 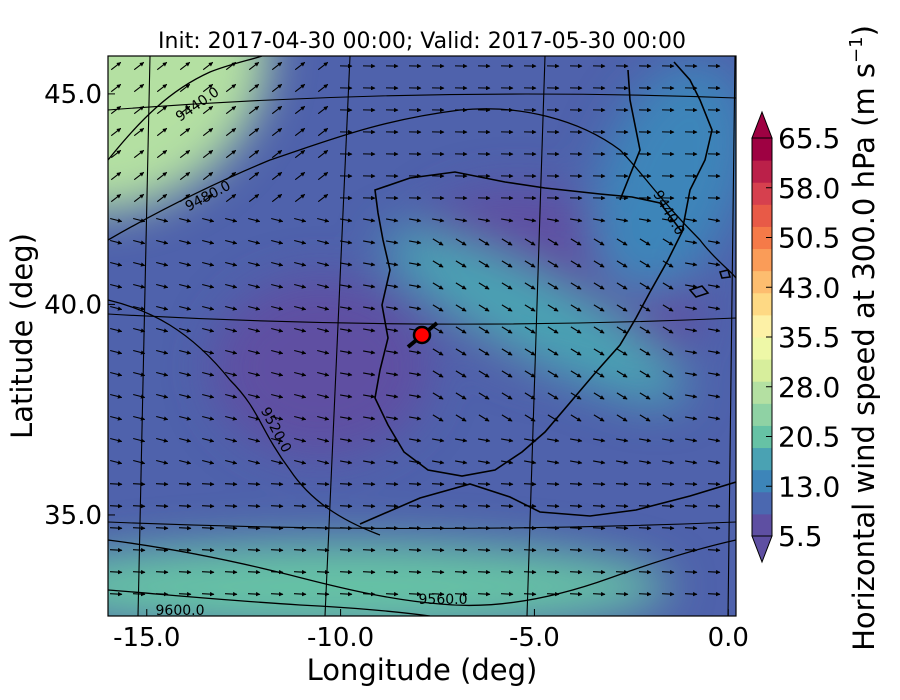 What do you see at coordinates (431, 631) in the screenshot?
I see `x-axis-ticks: -15.0 -10.0 -5.0 0.0` at bounding box center [431, 631].